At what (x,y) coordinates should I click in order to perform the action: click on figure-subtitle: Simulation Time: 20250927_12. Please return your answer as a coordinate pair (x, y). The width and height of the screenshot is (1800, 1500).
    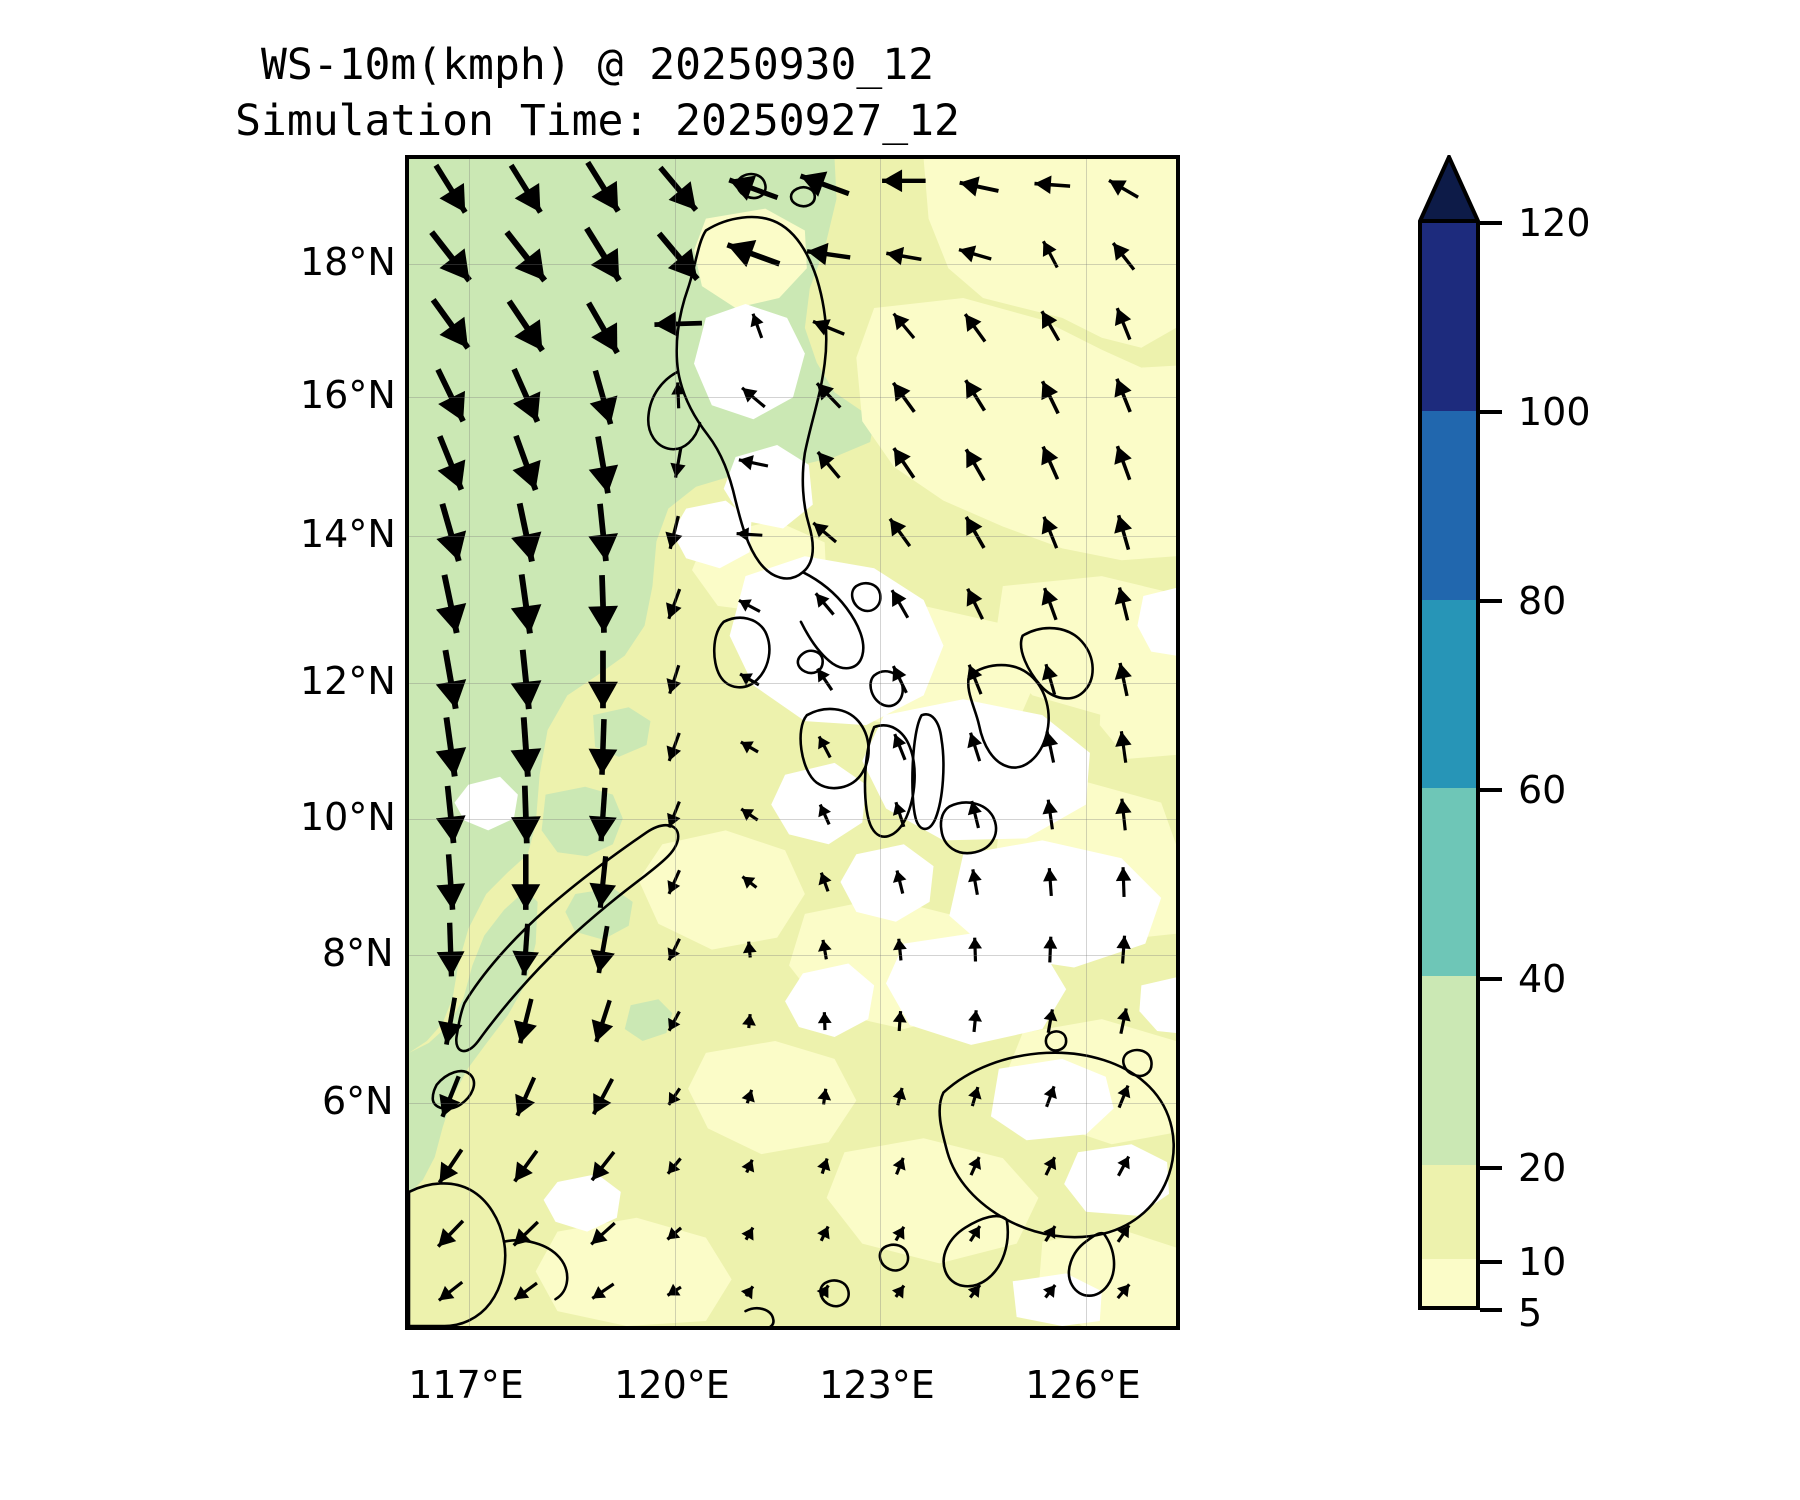
    Looking at the image, I should click on (597, 120).